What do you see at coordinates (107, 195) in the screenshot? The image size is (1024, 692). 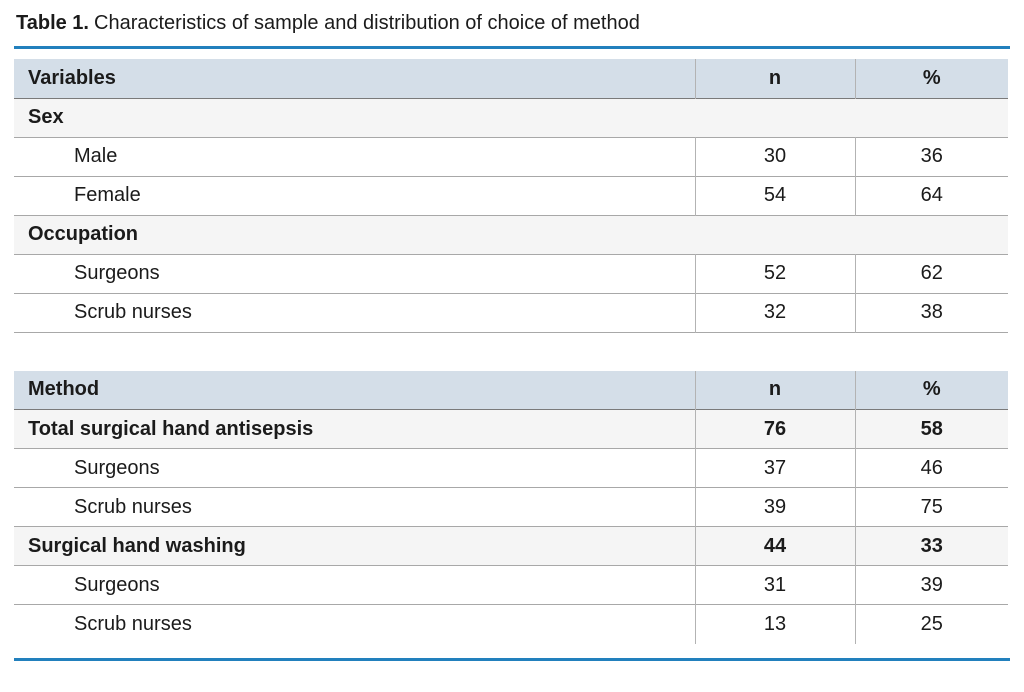 I see `row-label: Female` at bounding box center [107, 195].